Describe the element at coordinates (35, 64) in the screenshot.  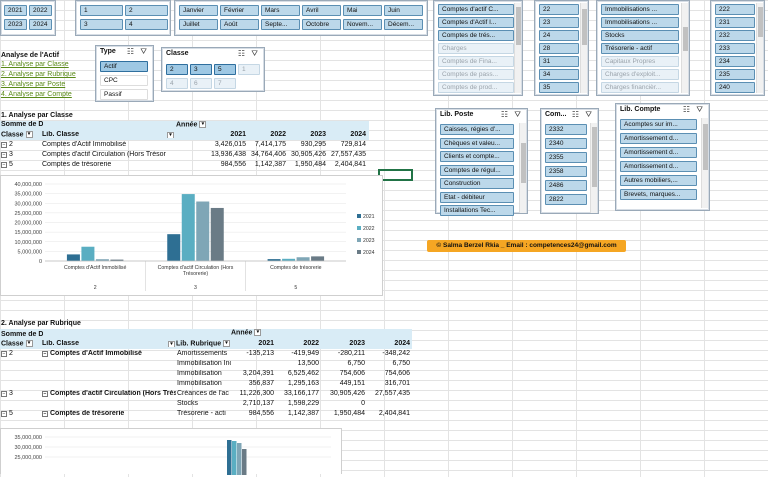
I see `nav-link-classe: 1. Analyse par Classe` at that location.